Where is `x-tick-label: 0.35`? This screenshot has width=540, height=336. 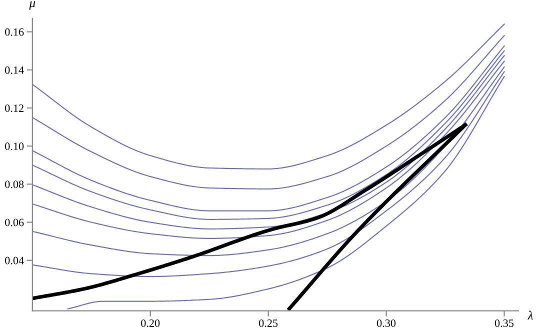
x-tick-label: 0.35 is located at coordinates (504, 323).